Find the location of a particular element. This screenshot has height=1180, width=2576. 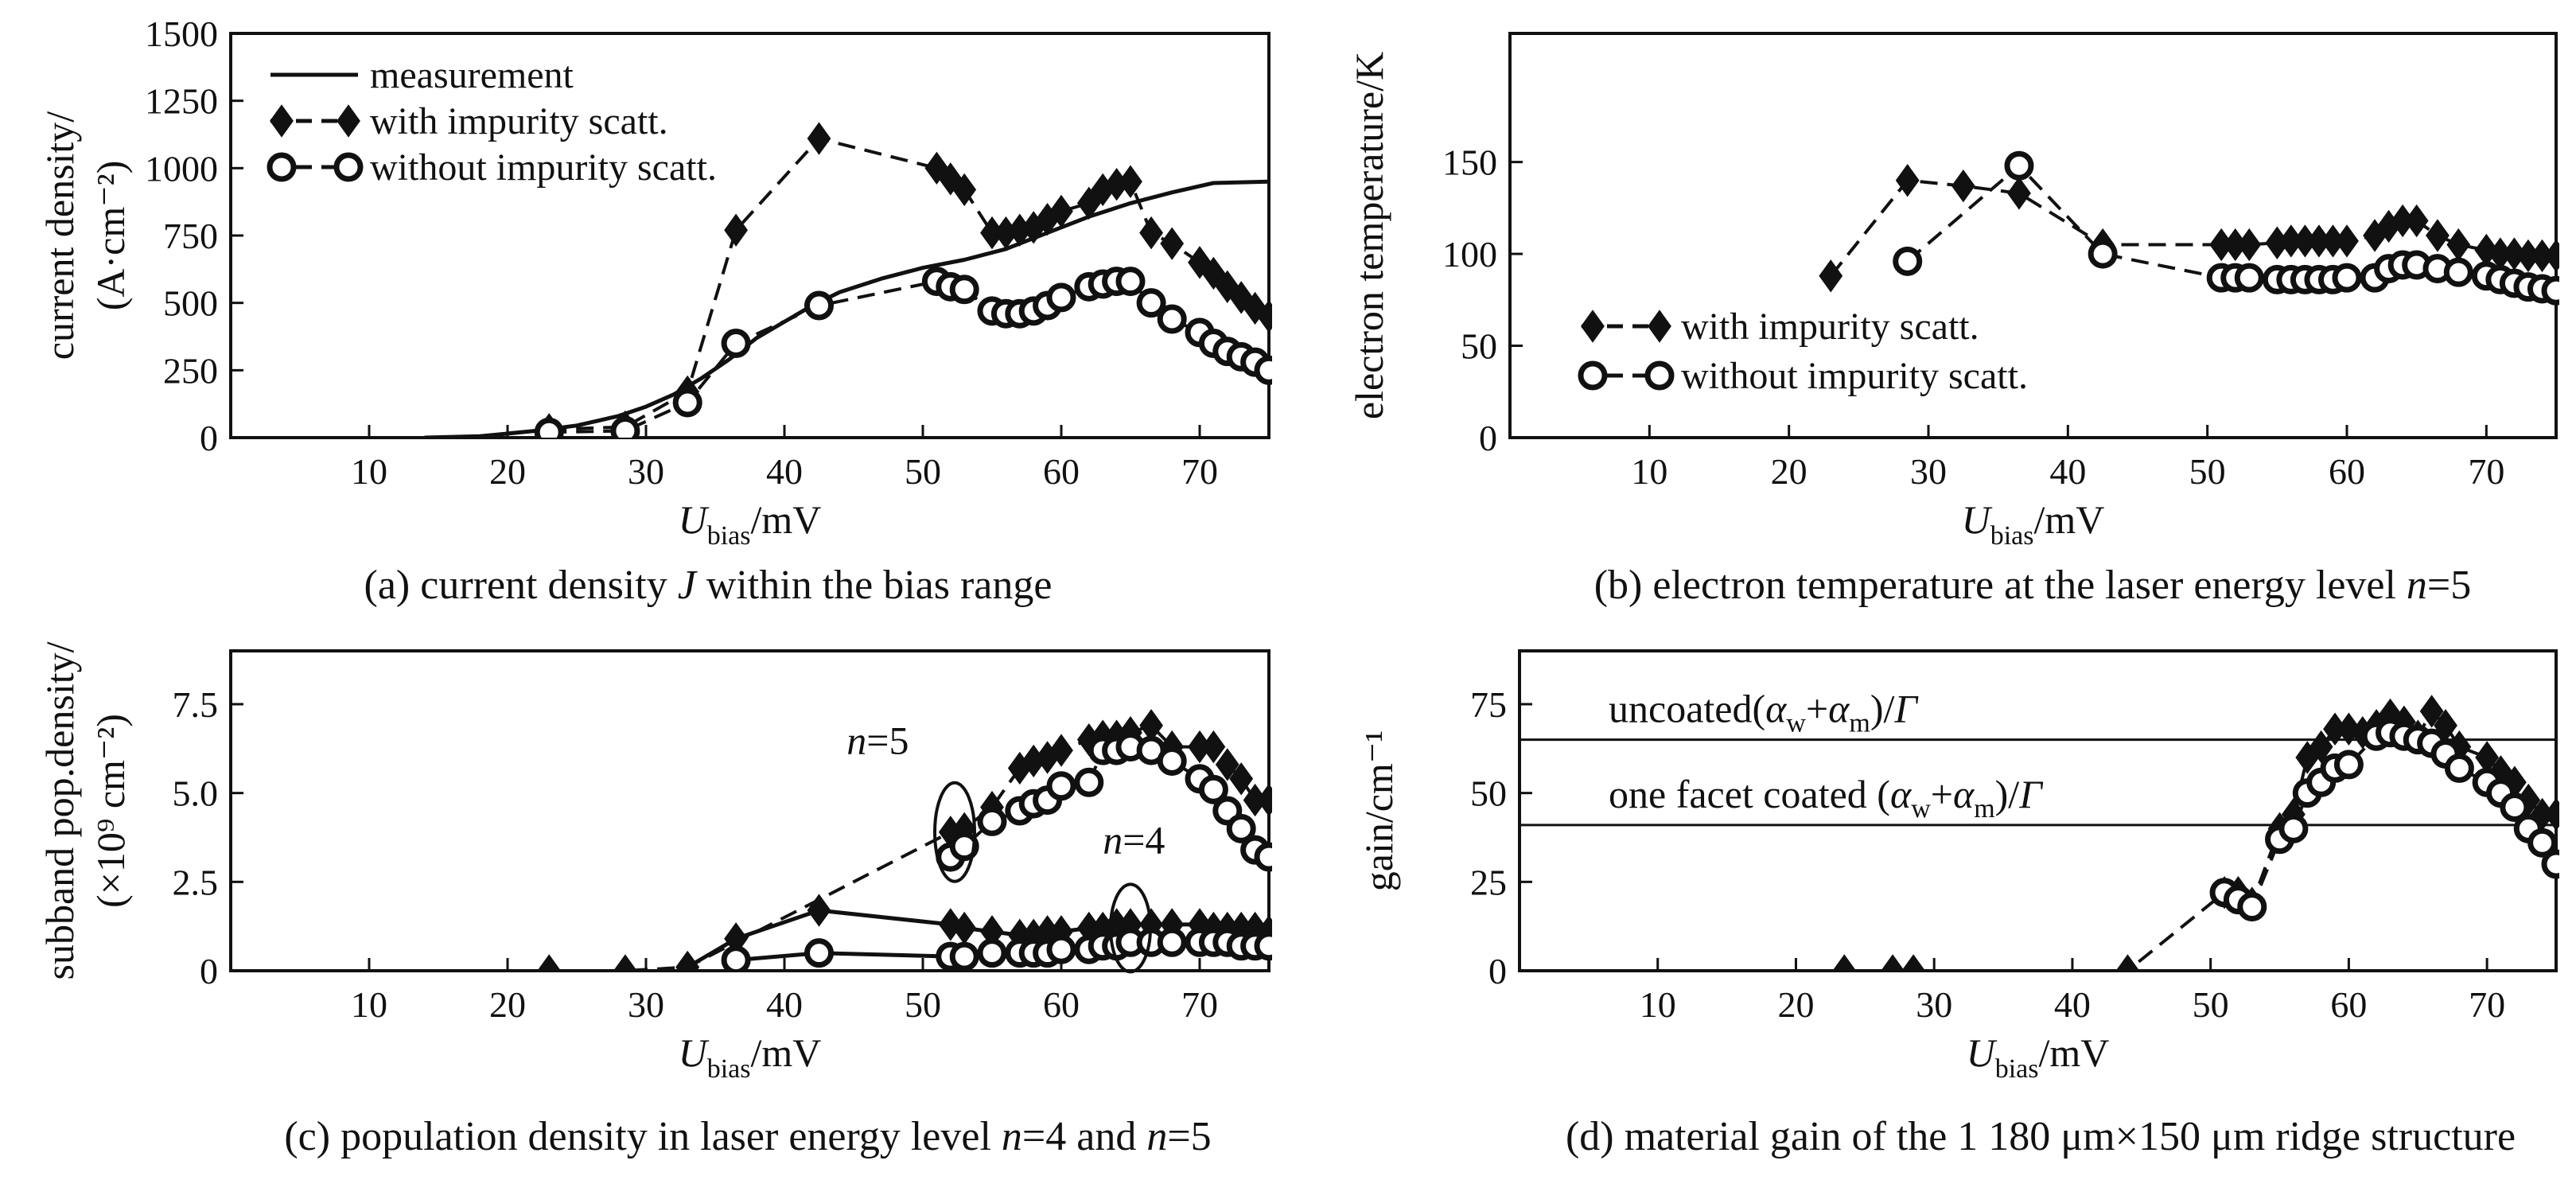

y-axis-title: electron temperature/K is located at coordinates (1369, 235).